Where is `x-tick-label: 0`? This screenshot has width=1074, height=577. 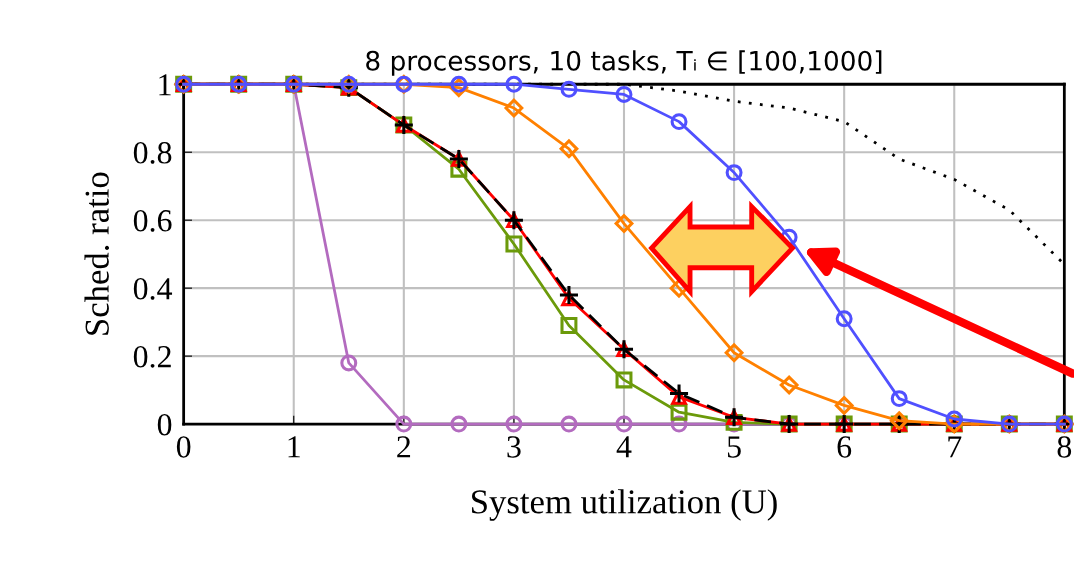 x-tick-label: 0 is located at coordinates (183, 447).